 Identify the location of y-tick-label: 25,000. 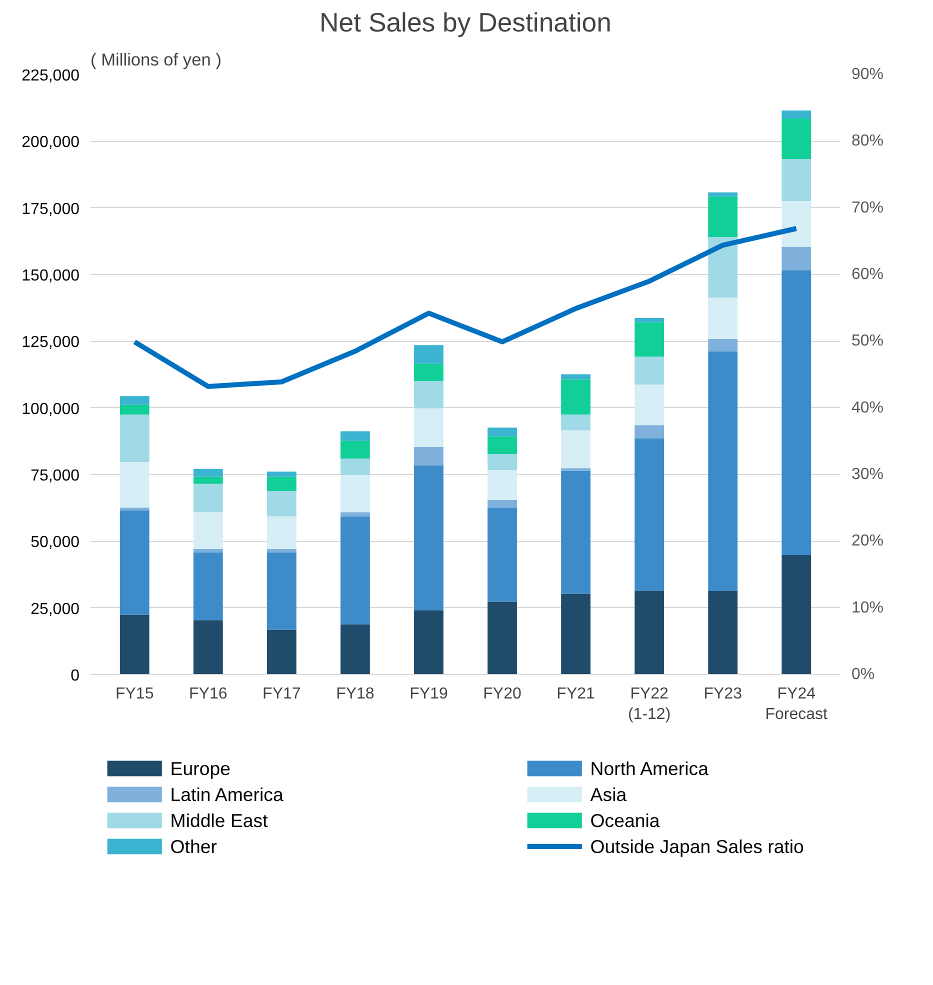
(55, 609).